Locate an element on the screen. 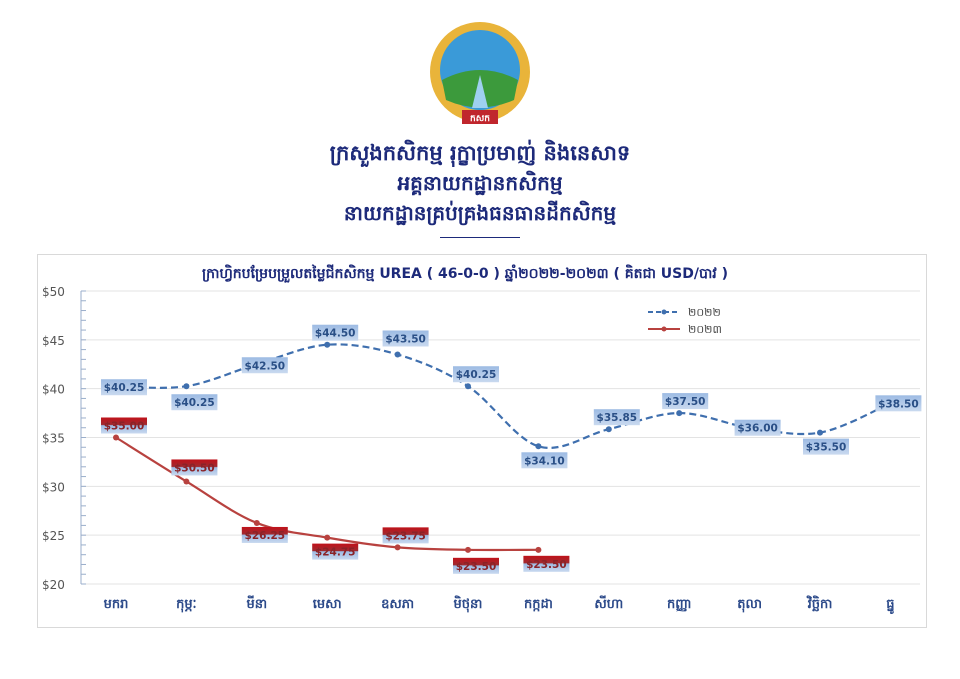 Image resolution: width=960 pixels, height=679 pixels. y-tick-label: $30 is located at coordinates (53, 487).